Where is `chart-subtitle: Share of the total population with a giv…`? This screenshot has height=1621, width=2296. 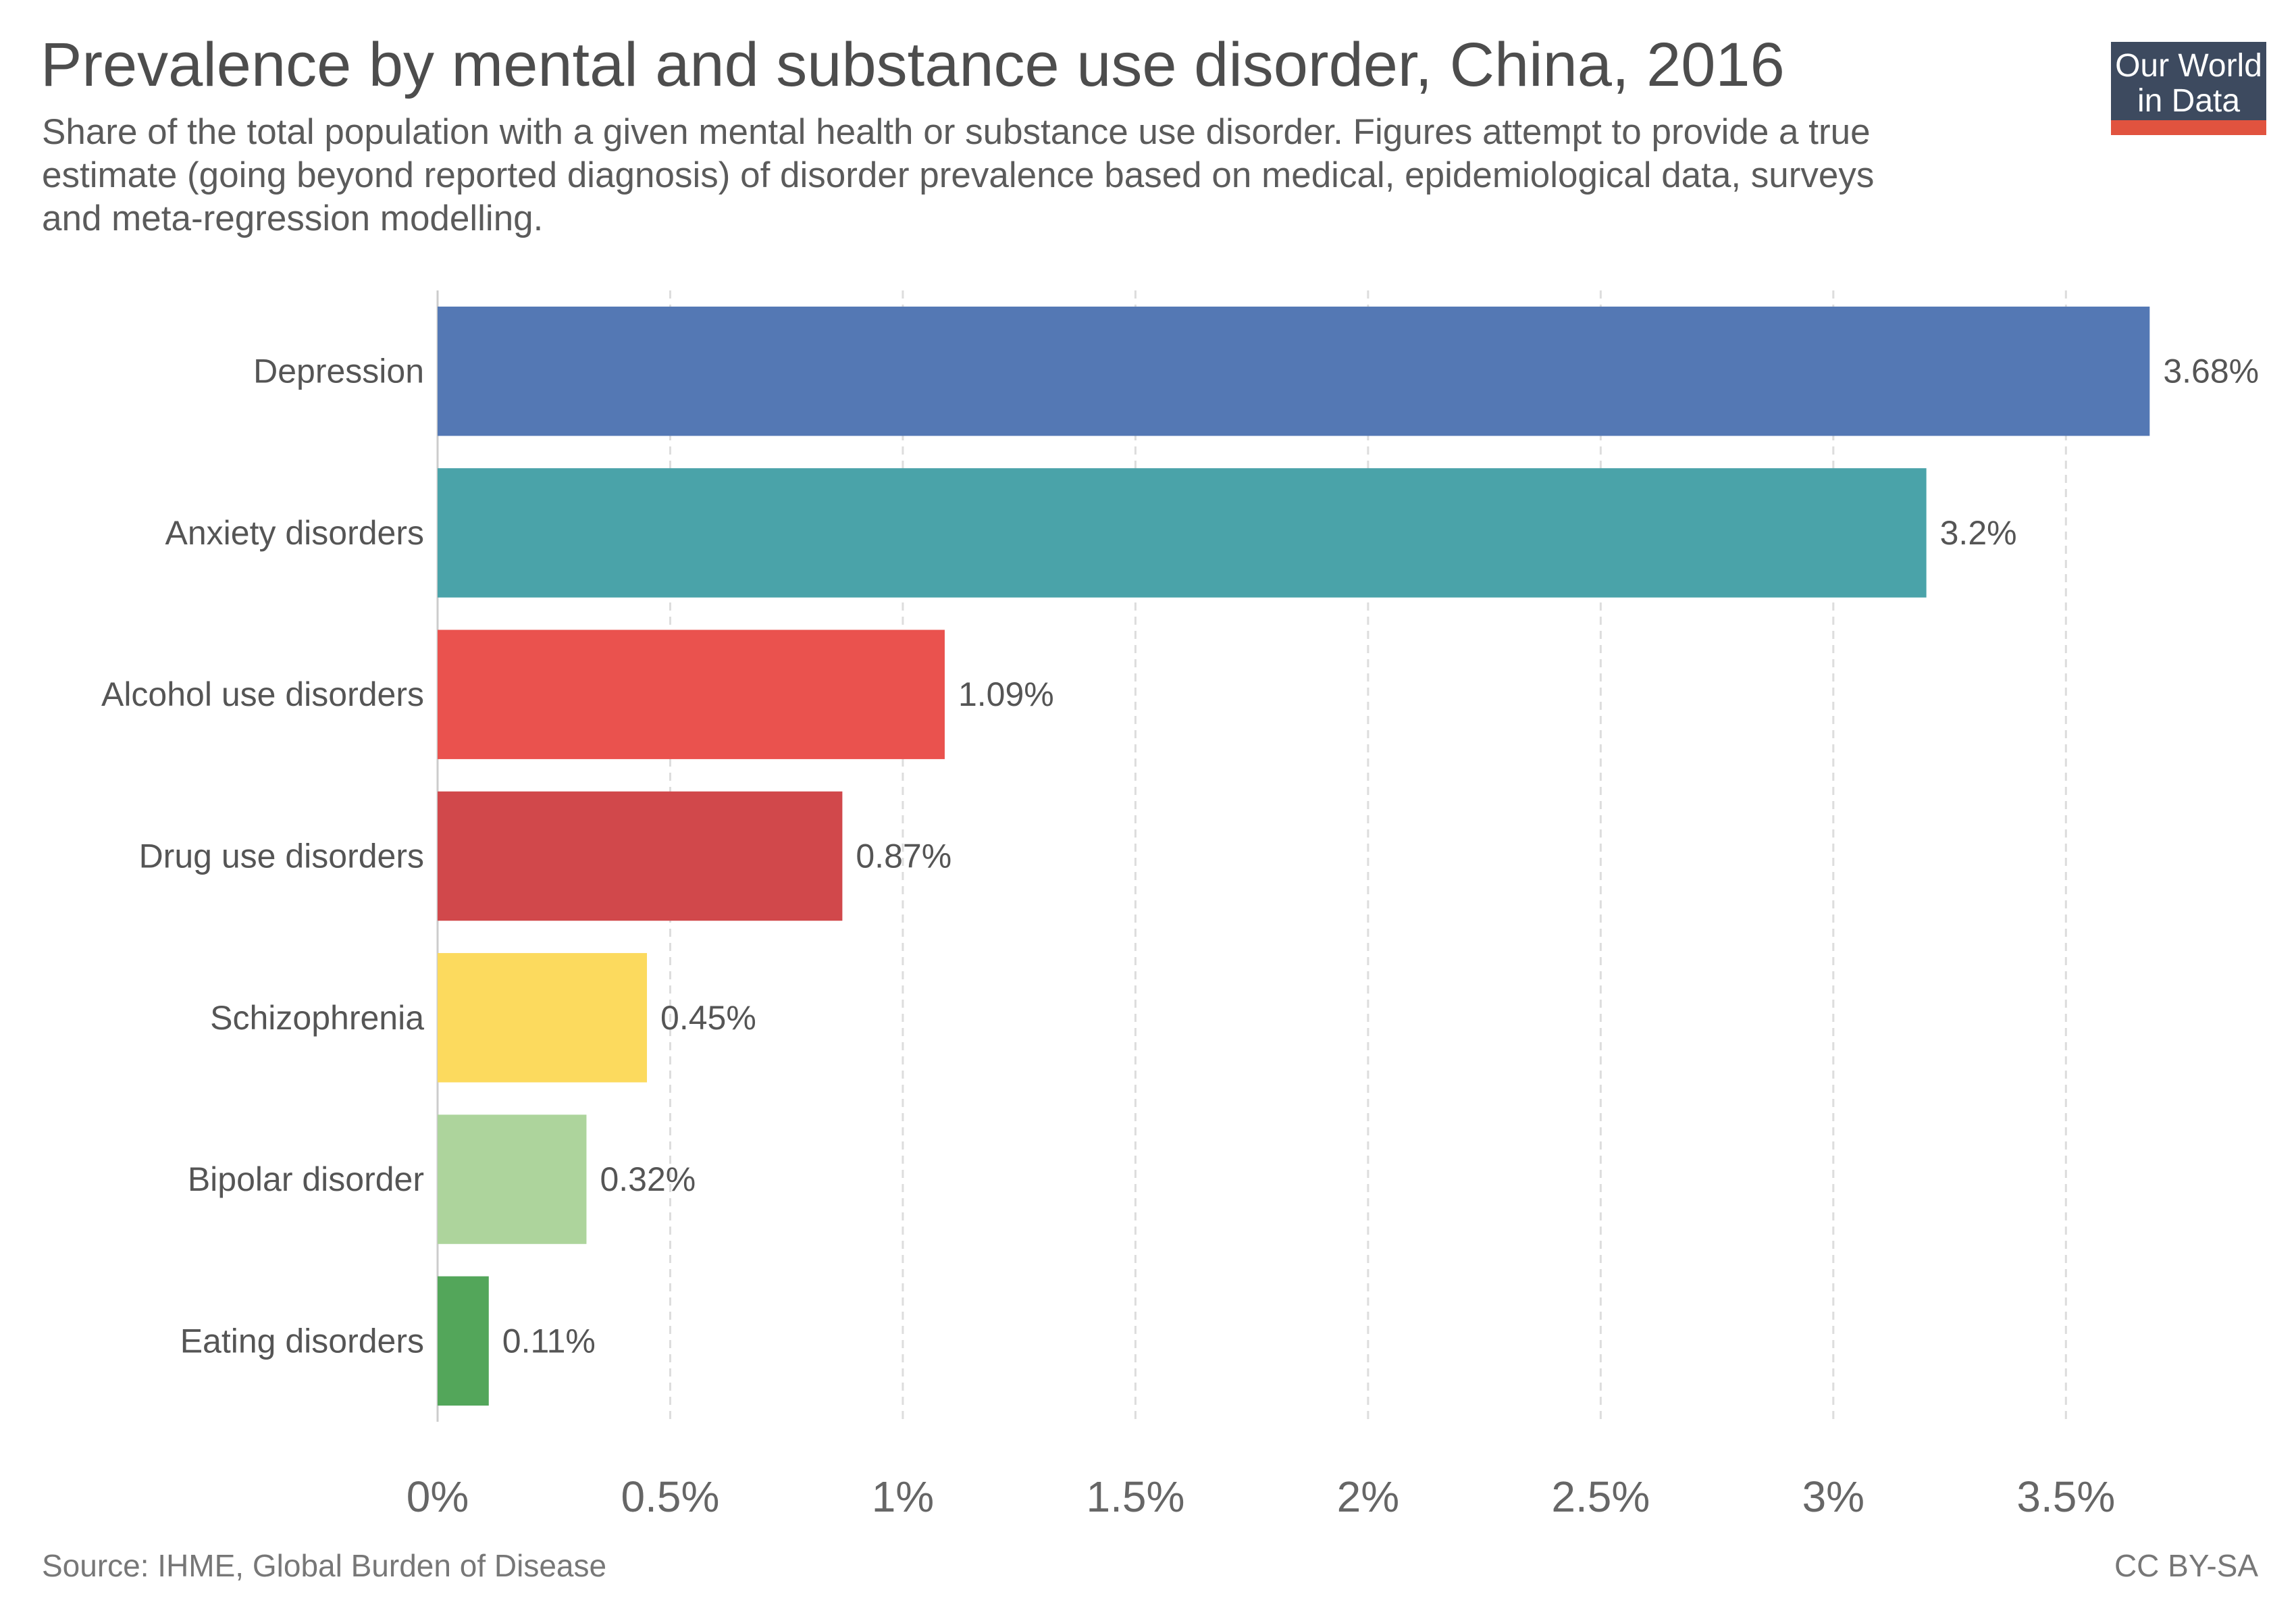 chart-subtitle: Share of the total population with a giv… is located at coordinates (1055, 175).